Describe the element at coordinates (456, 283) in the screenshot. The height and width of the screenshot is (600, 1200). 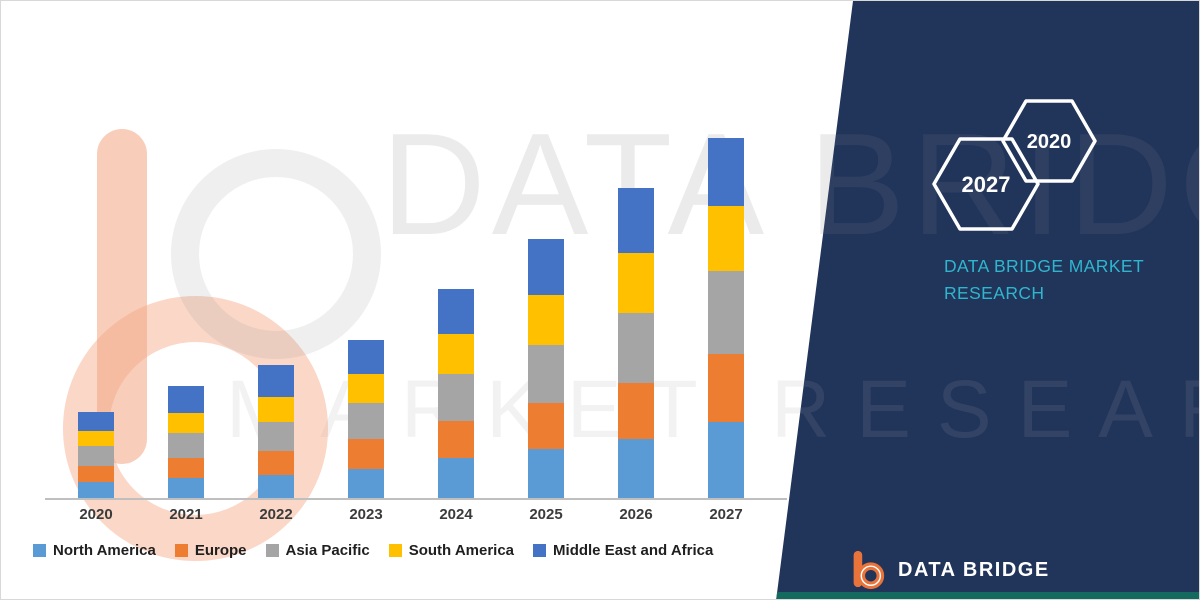
I see `bar-slot-2024` at that location.